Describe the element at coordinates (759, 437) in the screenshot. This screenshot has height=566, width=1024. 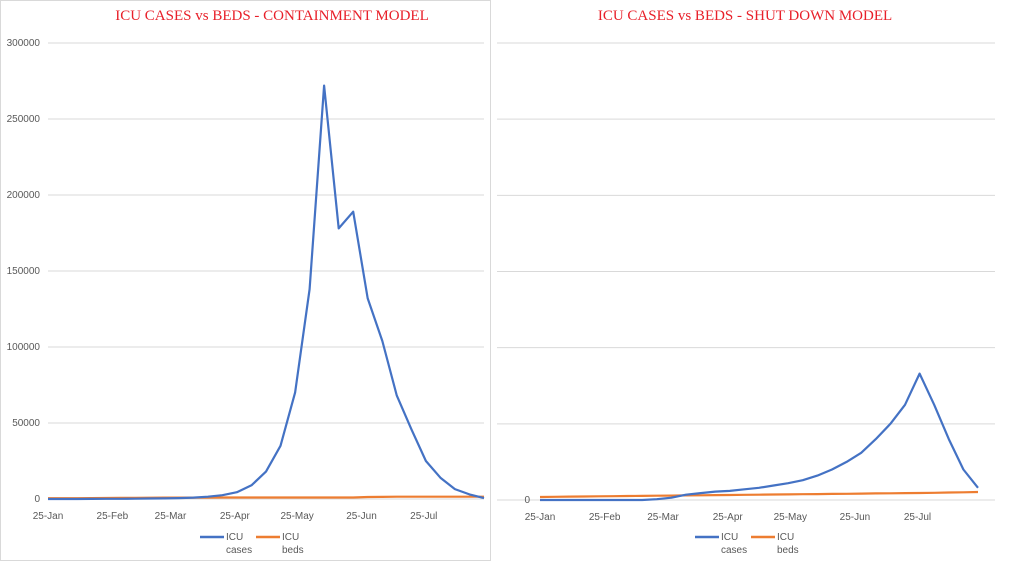
I see `series-line-icu-cases` at that location.